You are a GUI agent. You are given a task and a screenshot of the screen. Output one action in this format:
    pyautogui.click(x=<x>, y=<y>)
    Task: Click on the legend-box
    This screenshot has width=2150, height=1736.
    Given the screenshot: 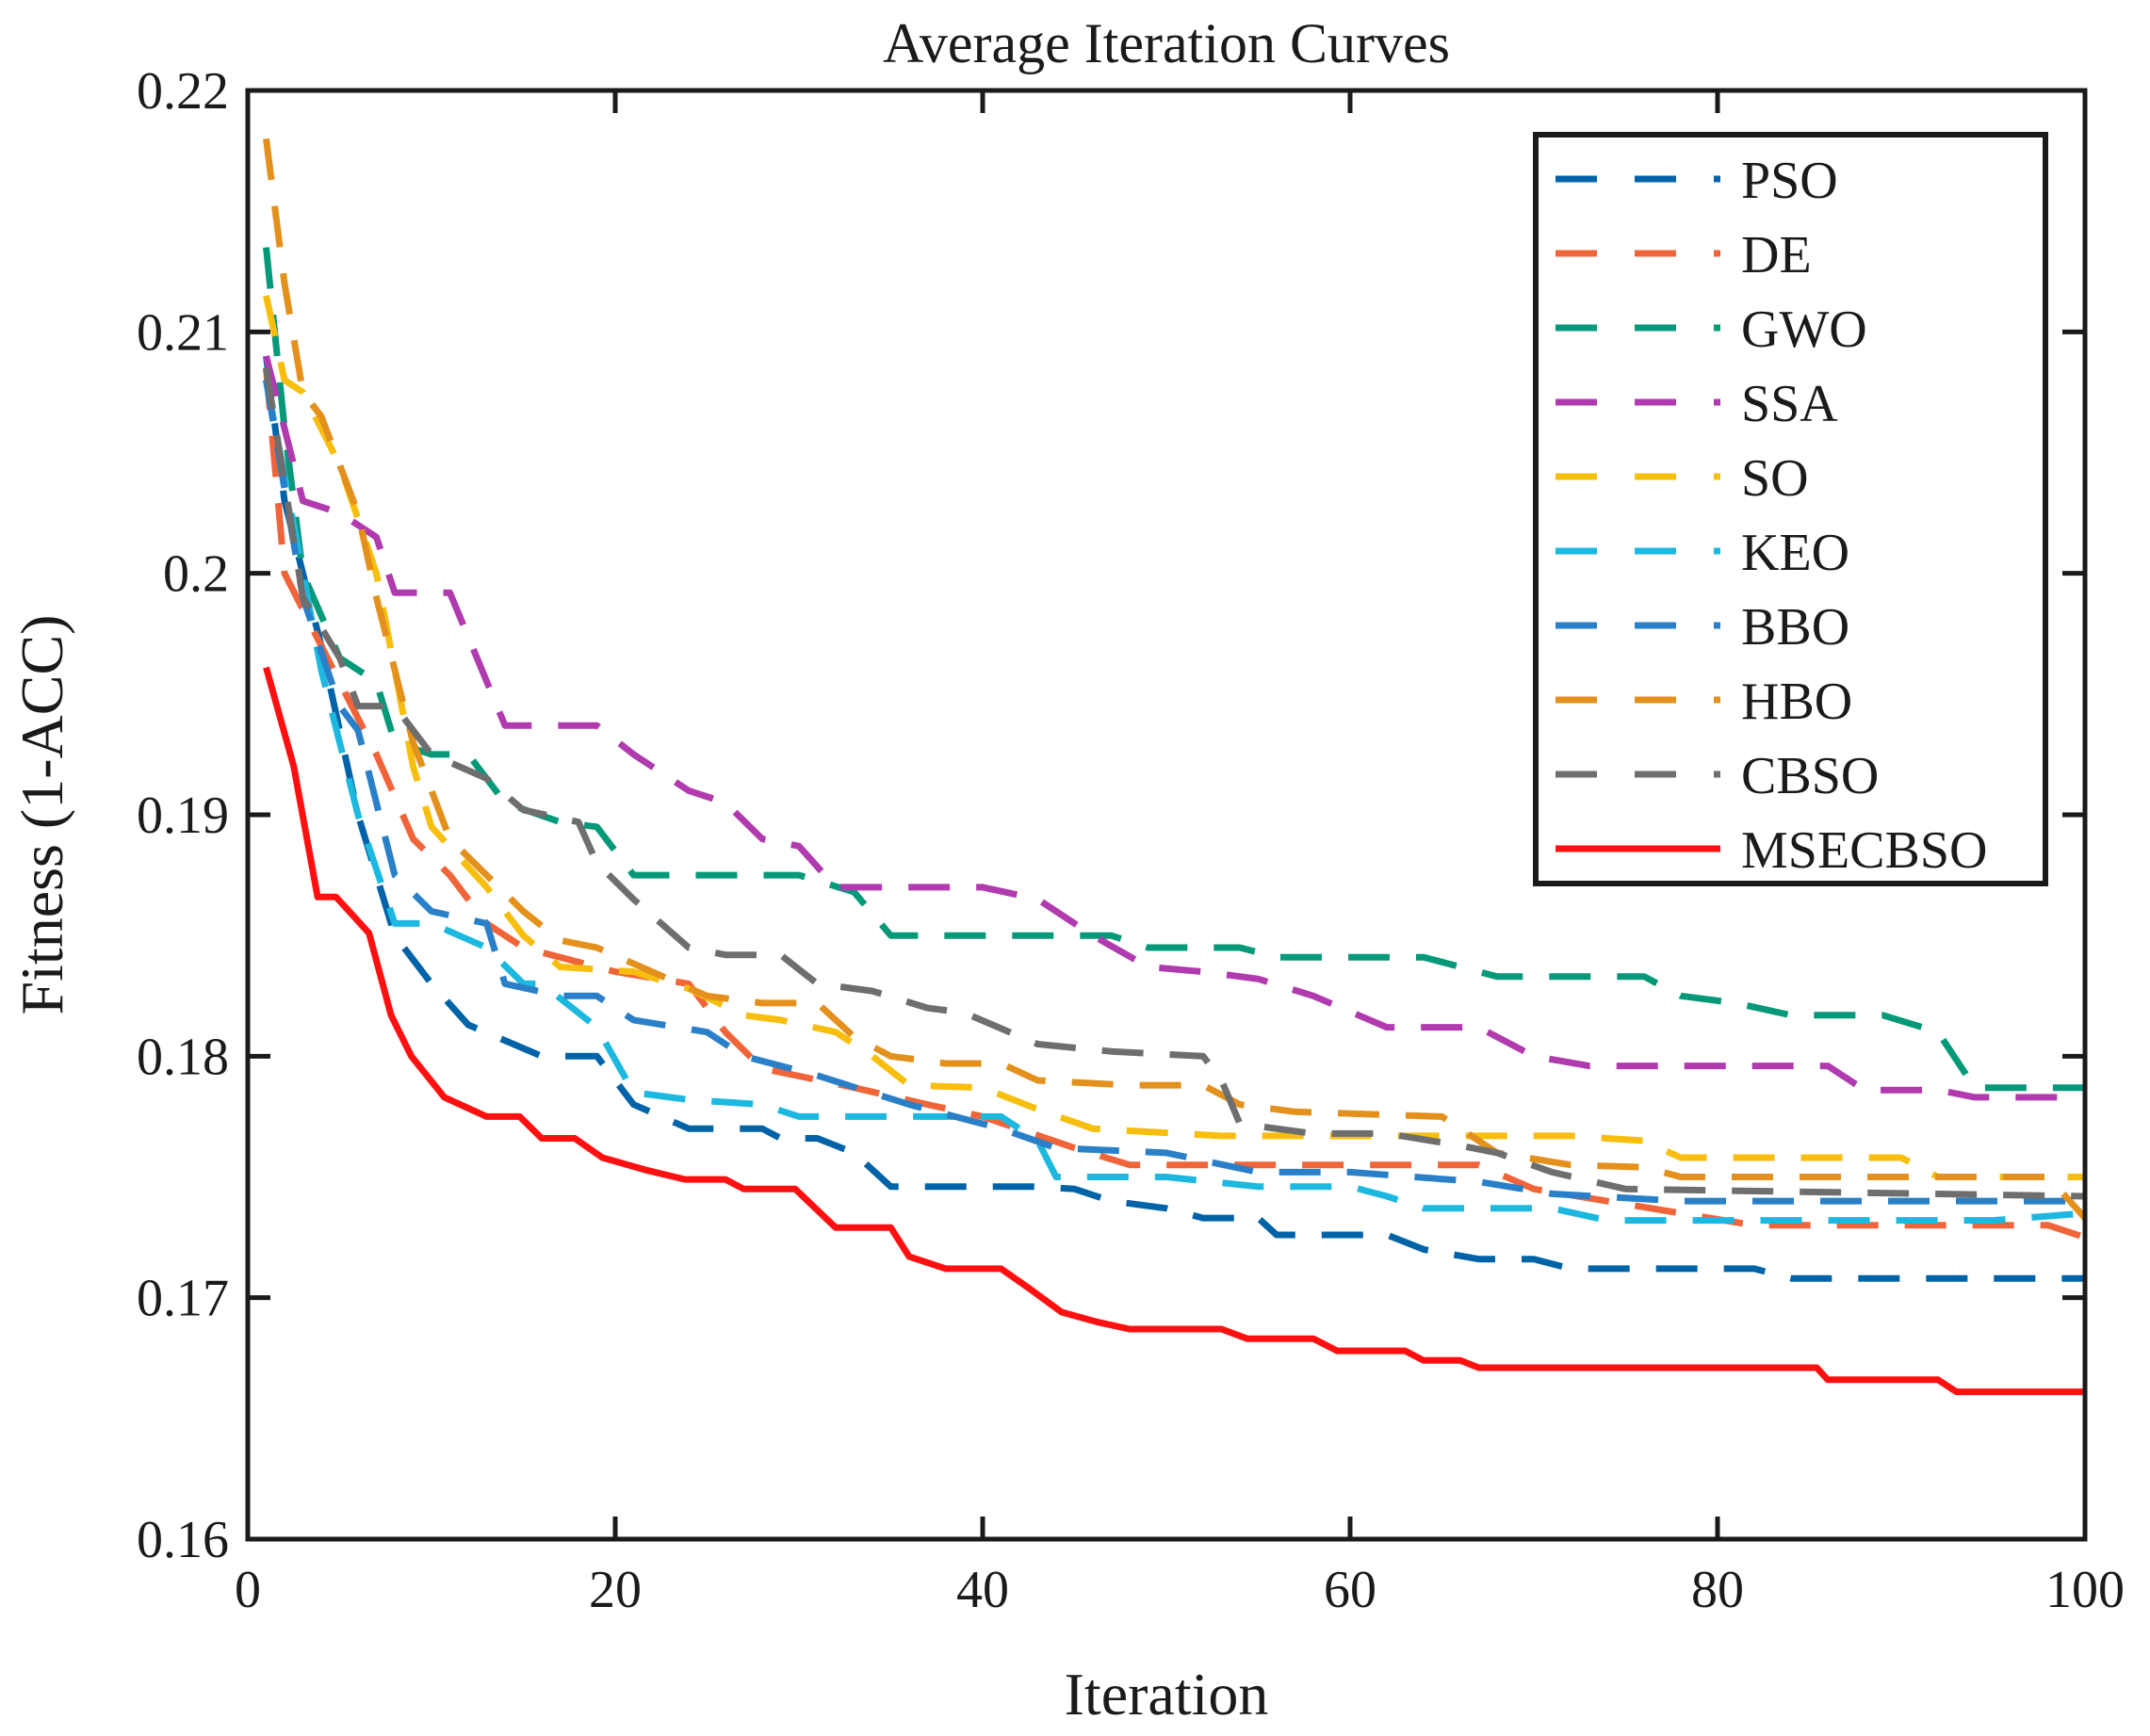 What is the action you would take?
    pyautogui.click(x=1790, y=509)
    